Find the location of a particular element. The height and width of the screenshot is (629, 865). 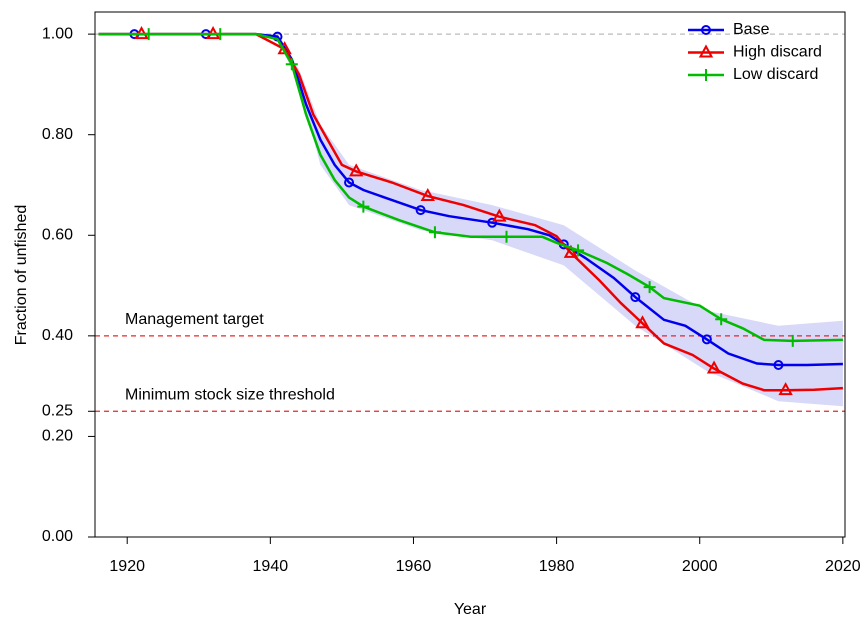

legend-label: Low discard is located at coordinates (775, 74).